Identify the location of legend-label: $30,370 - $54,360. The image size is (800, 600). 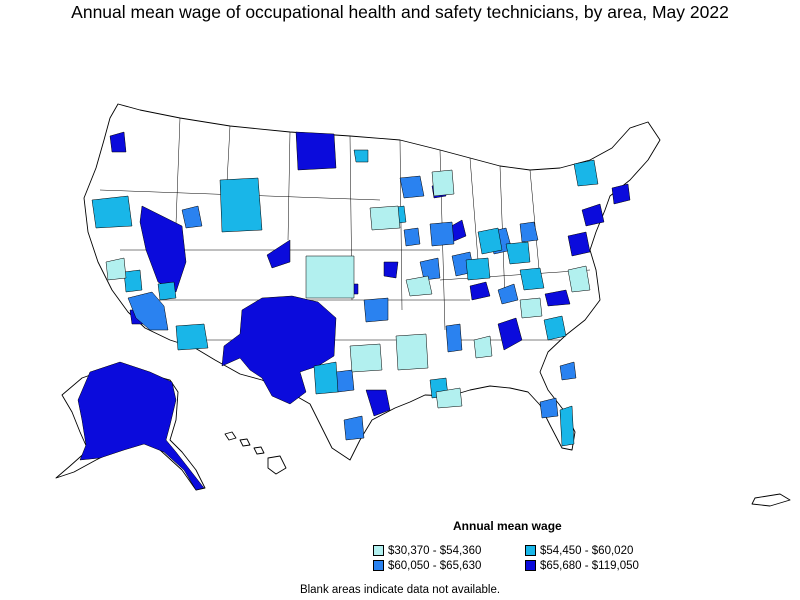
(435, 551).